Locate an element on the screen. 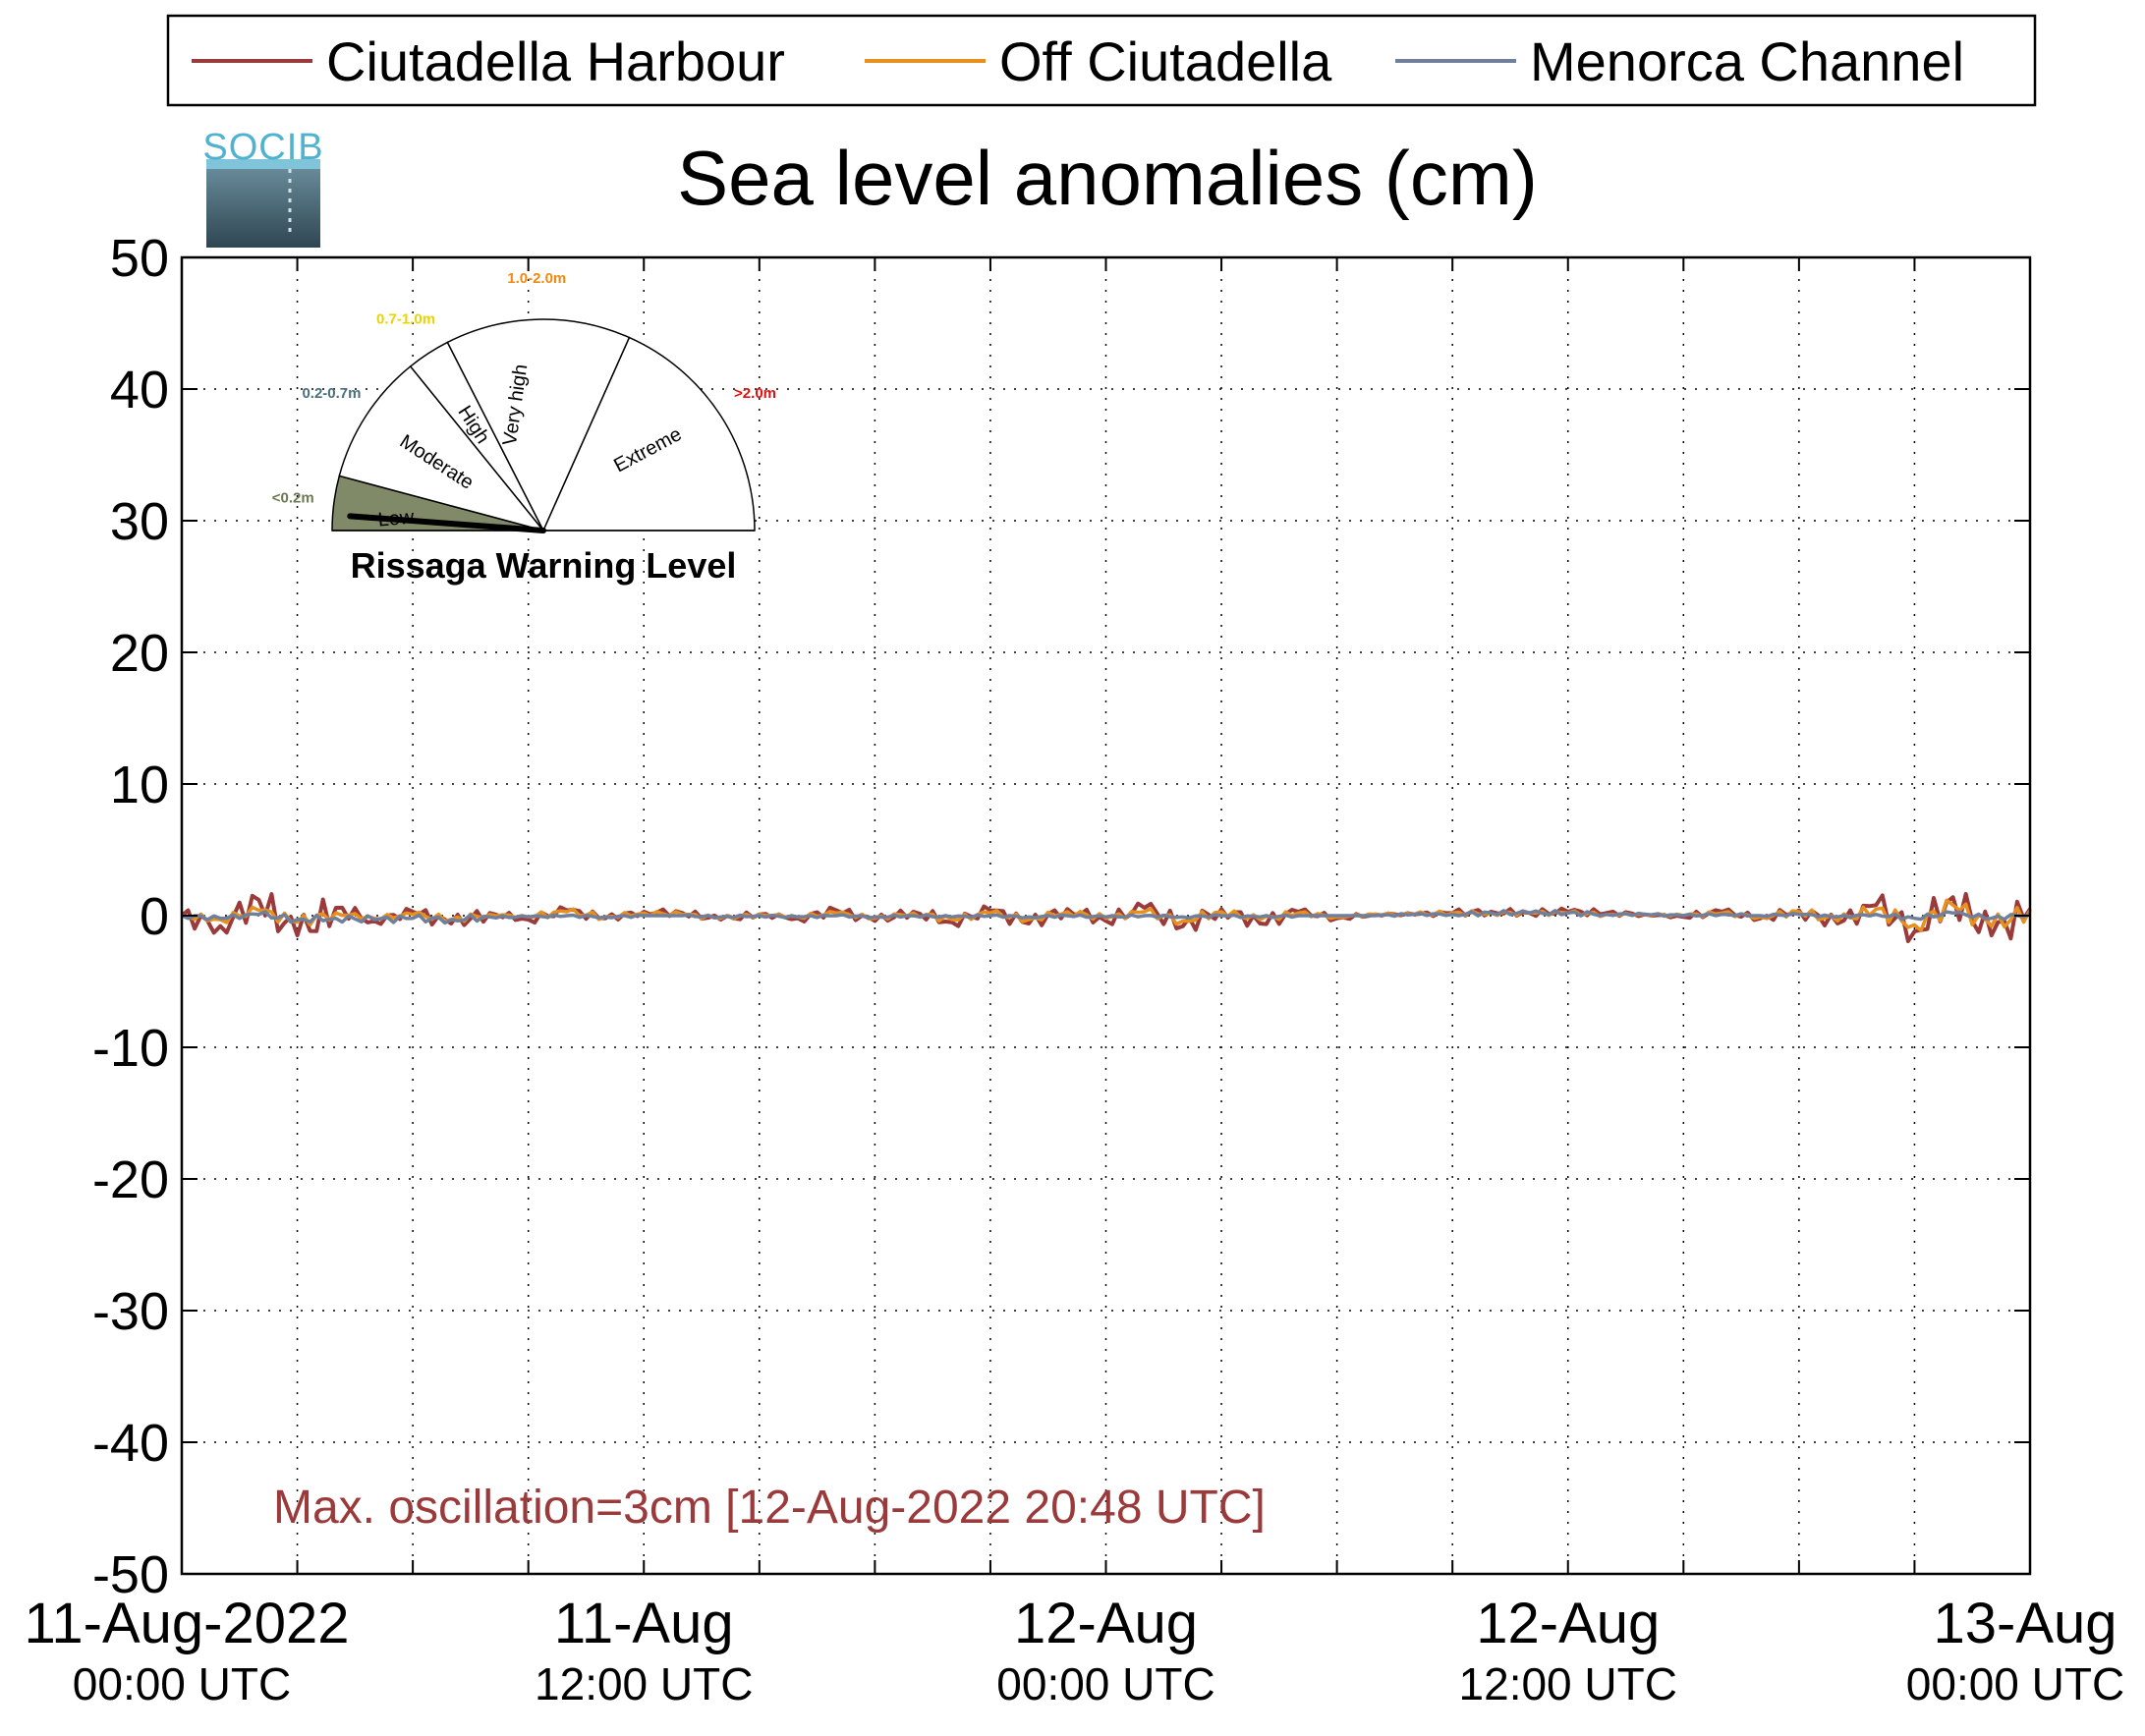  gauge-range-label-very-high: 1.0-2.0m is located at coordinates (536, 278).